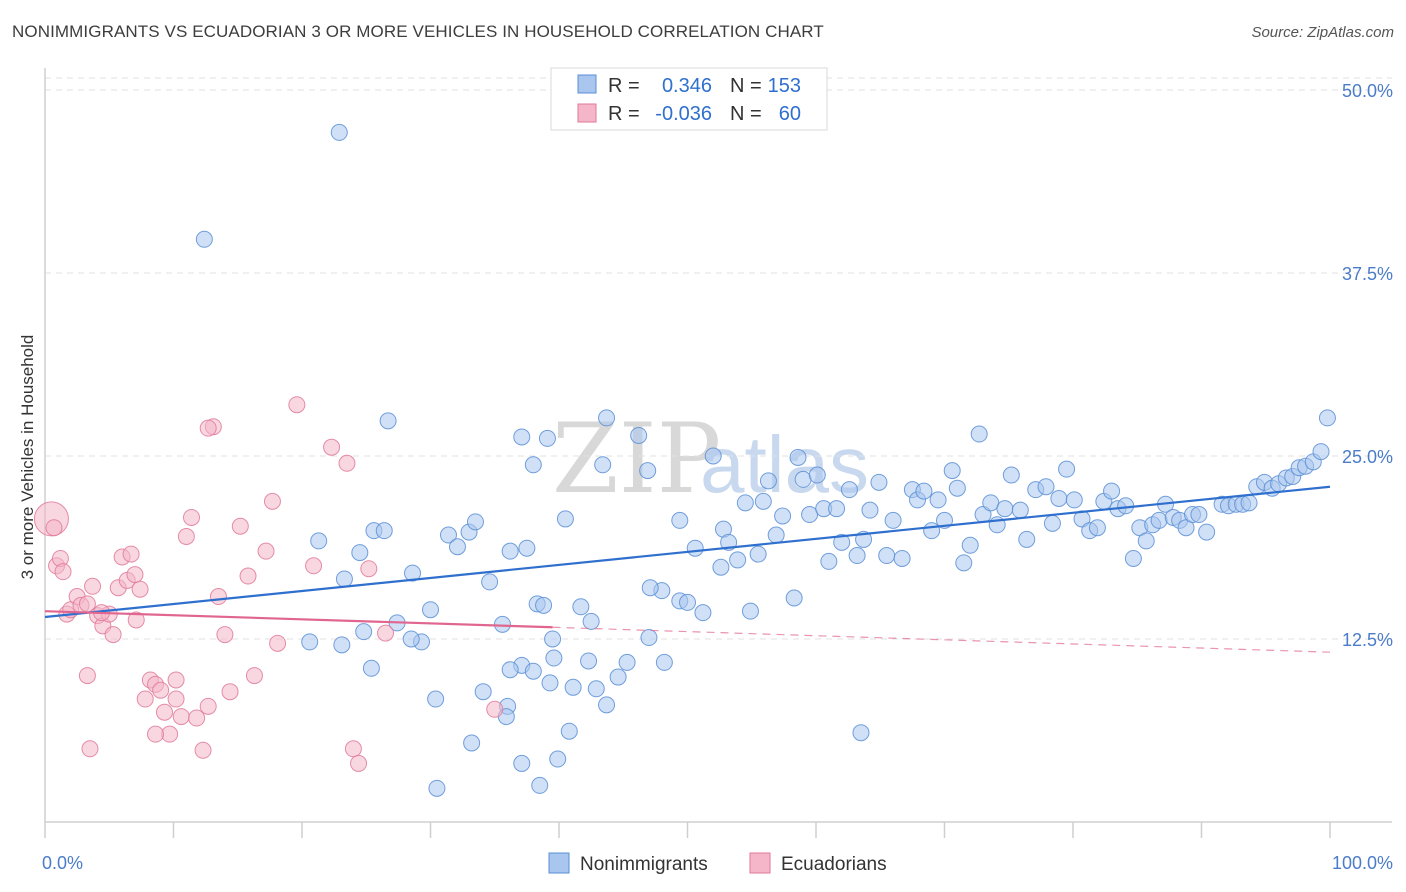  I want to click on legend-r-value-2: -0.036, so click(683, 114).